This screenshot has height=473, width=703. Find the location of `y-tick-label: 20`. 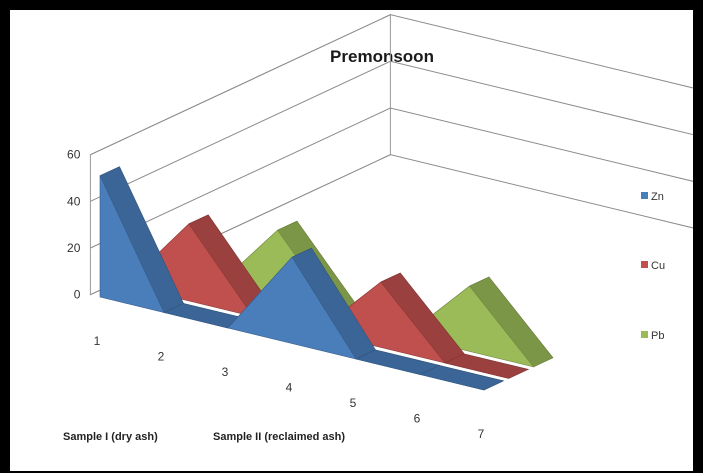

y-tick-label: 20 is located at coordinates (74, 248).